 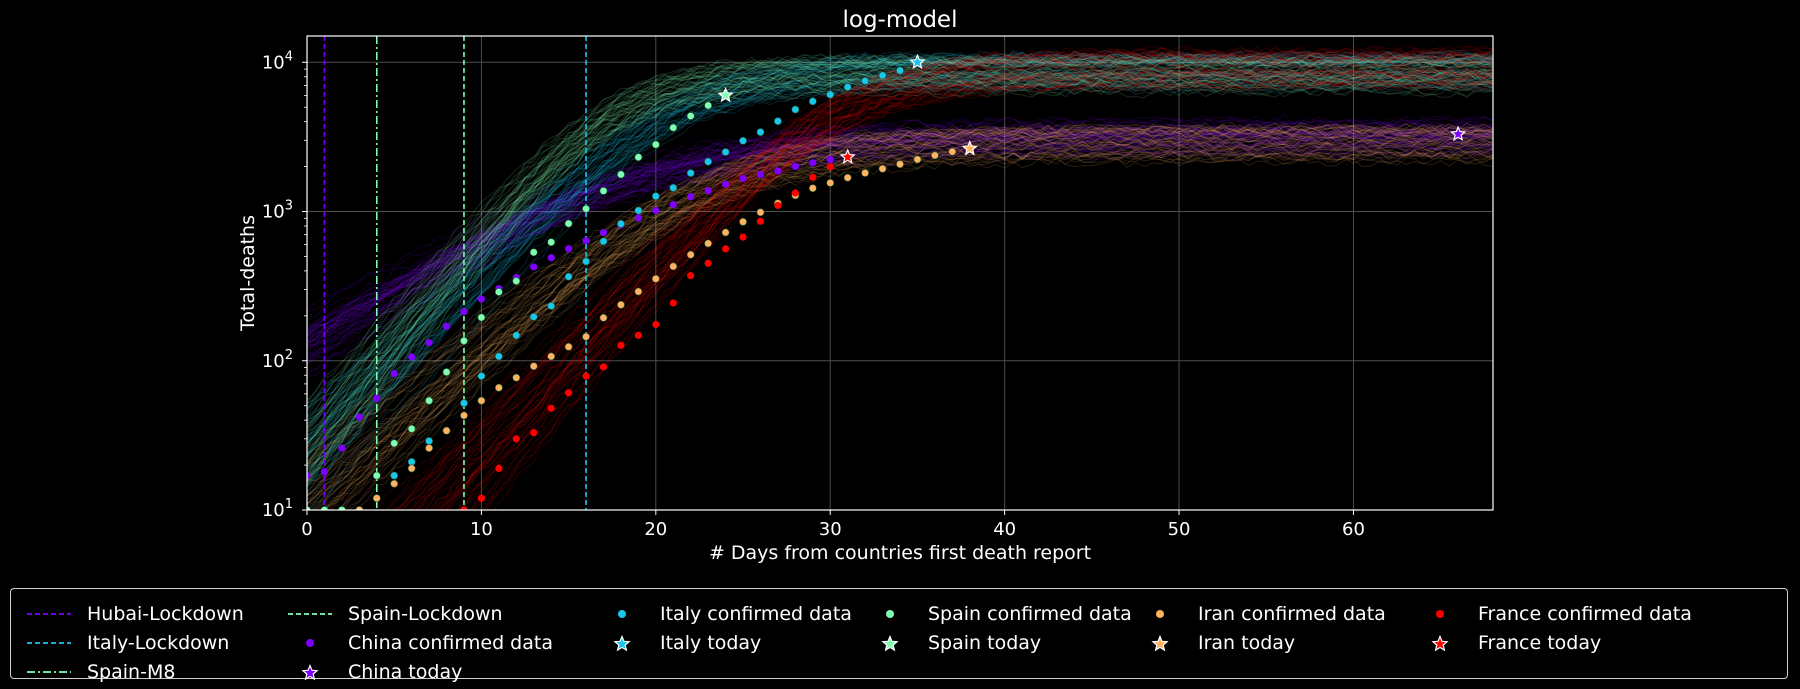 What do you see at coordinates (284, 285) in the screenshot?
I see `y-axis-ticks: 10¹ 10² 10³ 10⁴` at bounding box center [284, 285].